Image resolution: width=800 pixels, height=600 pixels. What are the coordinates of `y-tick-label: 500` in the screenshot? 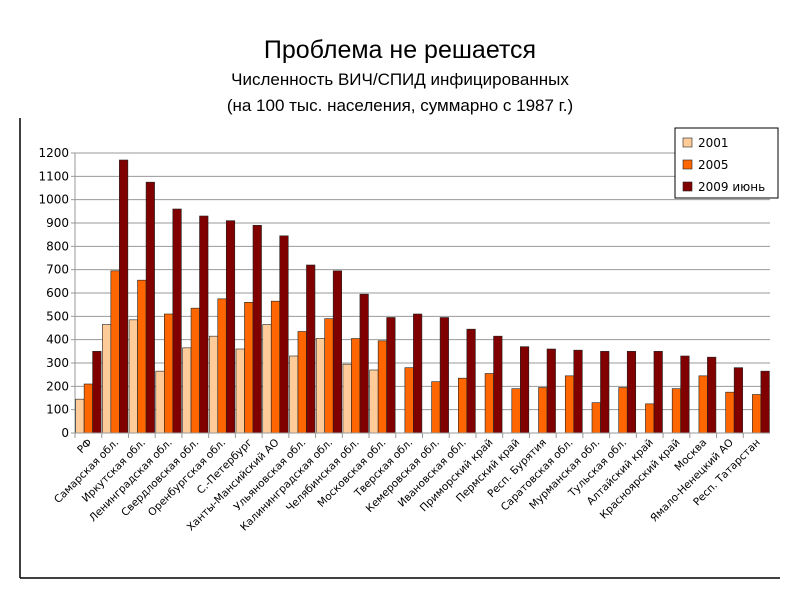 It's located at (57, 316).